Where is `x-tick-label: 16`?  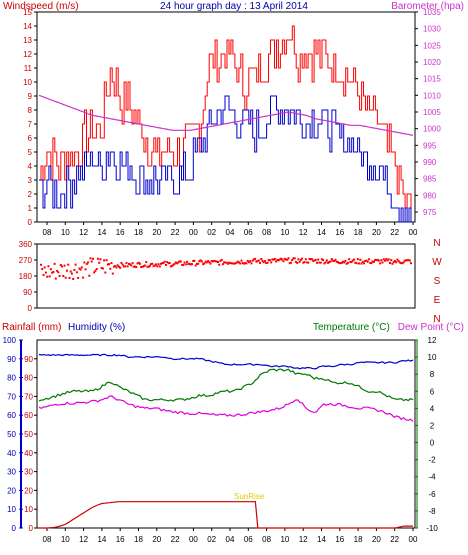
x-tick-label: 16 is located at coordinates (339, 539).